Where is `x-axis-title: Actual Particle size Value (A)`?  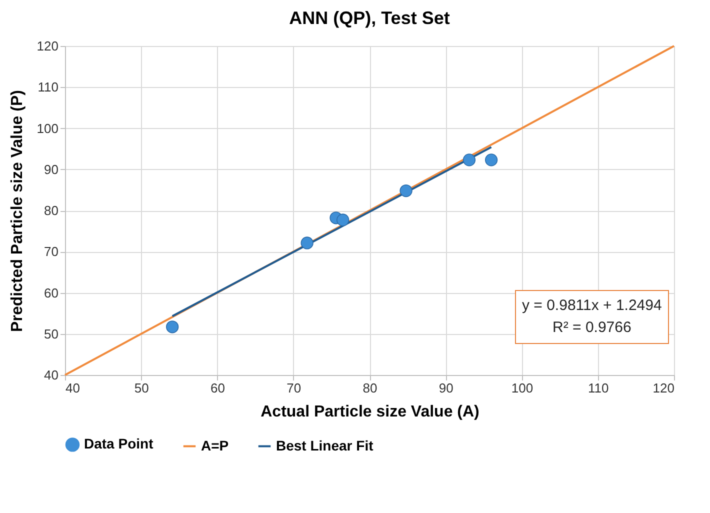 x-axis-title: Actual Particle size Value (A) is located at coordinates (370, 412).